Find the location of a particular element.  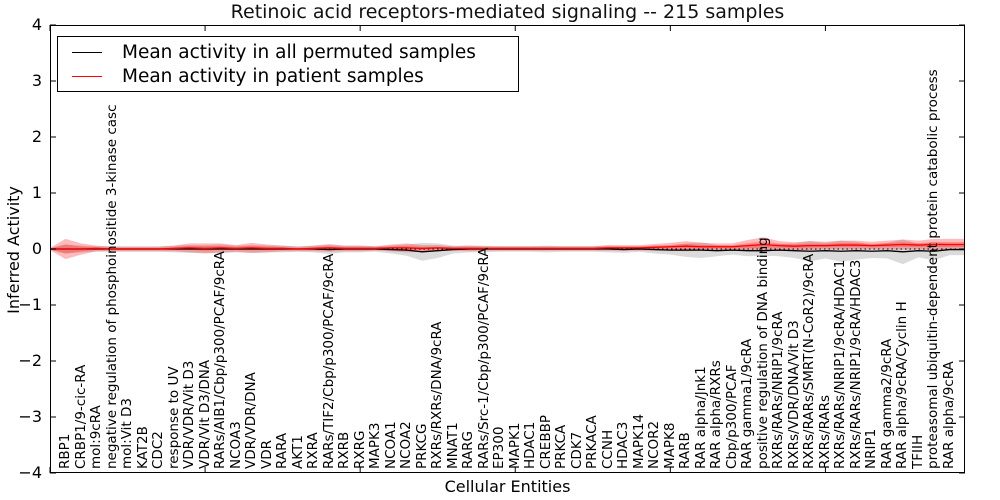

x-tick-label: AKT1 is located at coordinates (297, 452).